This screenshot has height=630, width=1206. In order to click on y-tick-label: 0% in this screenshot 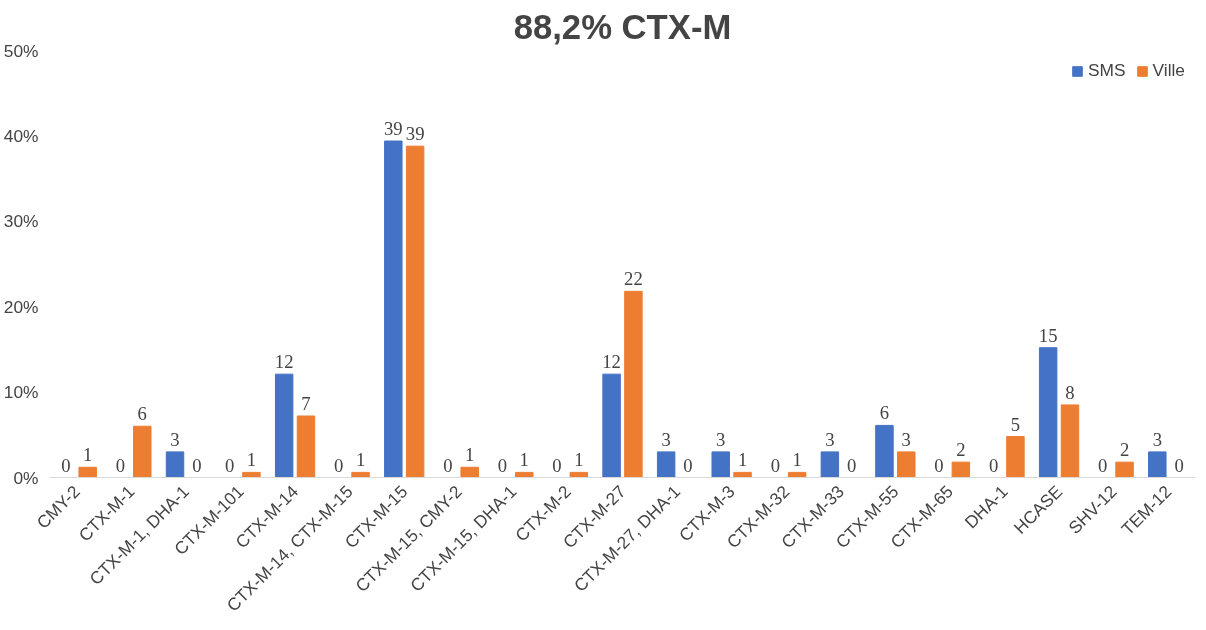, I will do `click(26, 477)`.